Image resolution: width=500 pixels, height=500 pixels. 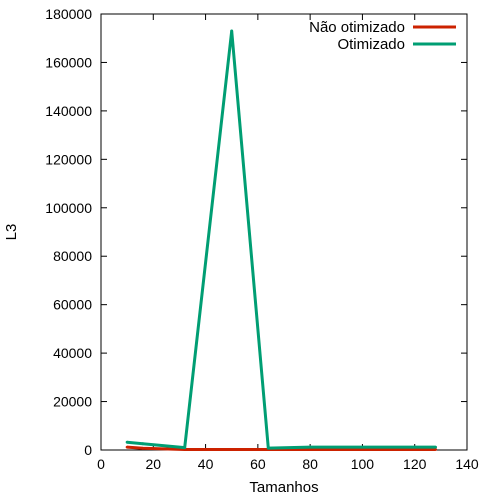 What do you see at coordinates (467, 464) in the screenshot?
I see `x-tick-label: 140` at bounding box center [467, 464].